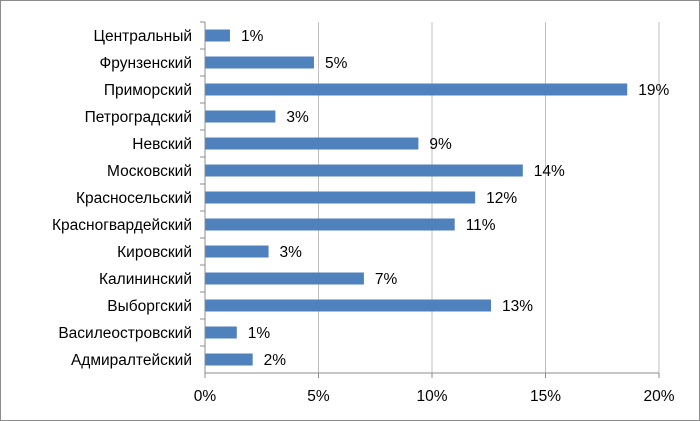 Image resolution: width=700 pixels, height=421 pixels. I want to click on data-label: 7%, so click(386, 279).